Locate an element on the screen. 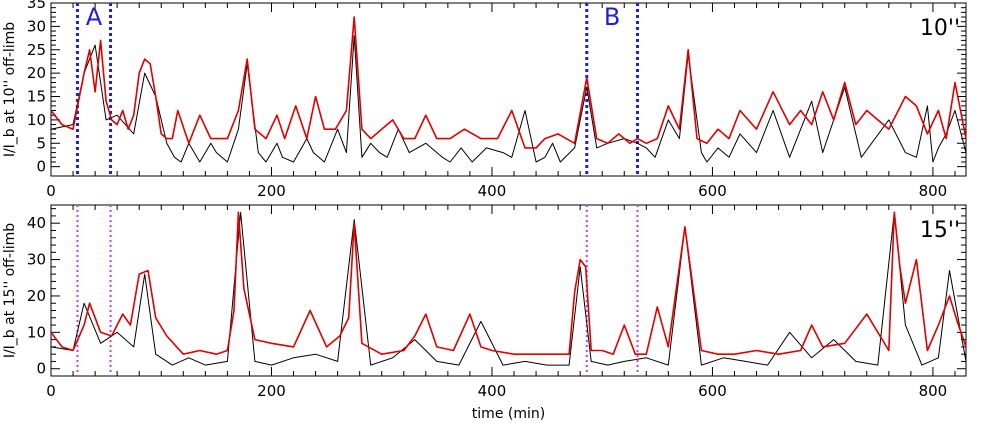 Image resolution: width=981 pixels, height=423 pixels. panel-label-bottom: 15'' is located at coordinates (940, 230).